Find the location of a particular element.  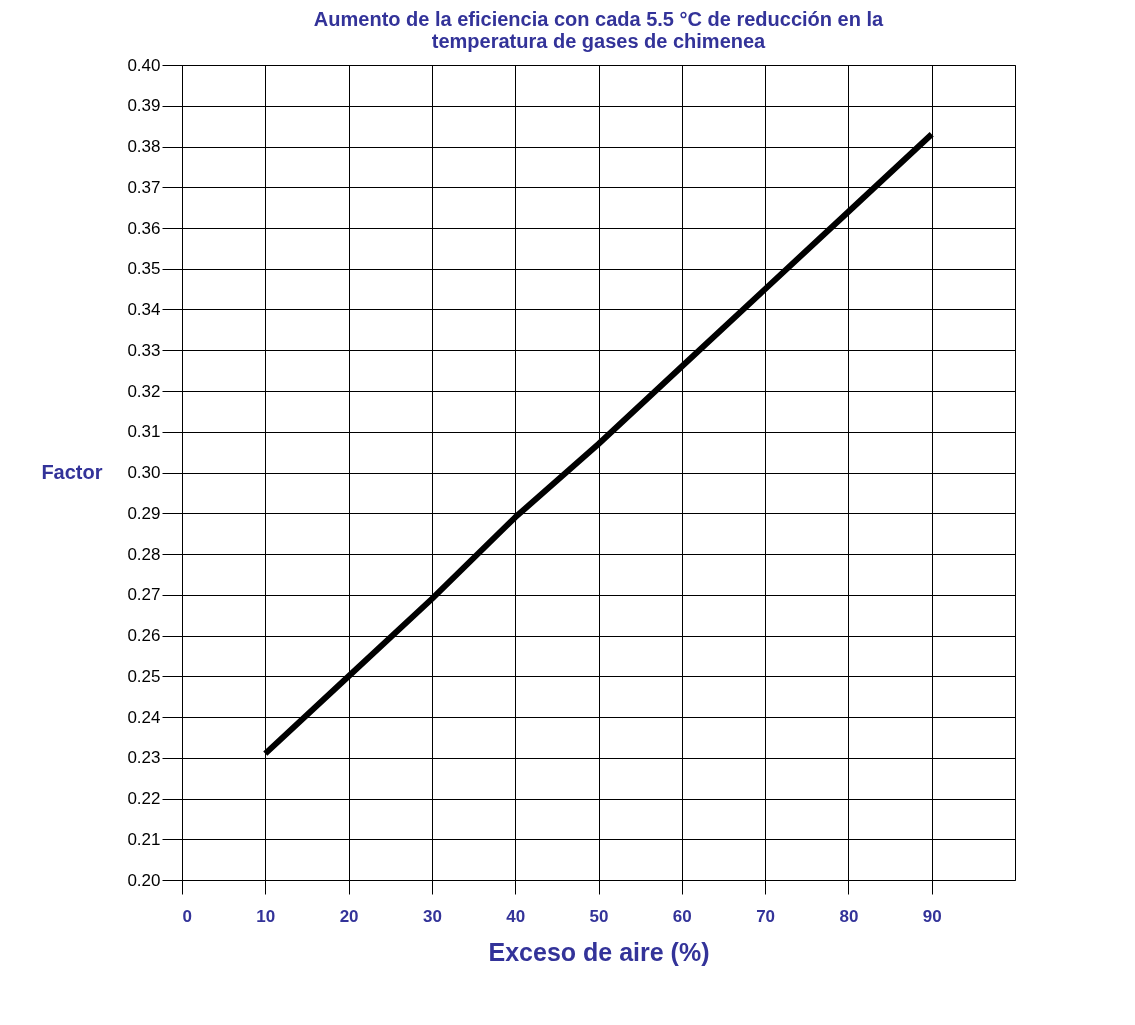

x-tick-label: 60 is located at coordinates (682, 916).